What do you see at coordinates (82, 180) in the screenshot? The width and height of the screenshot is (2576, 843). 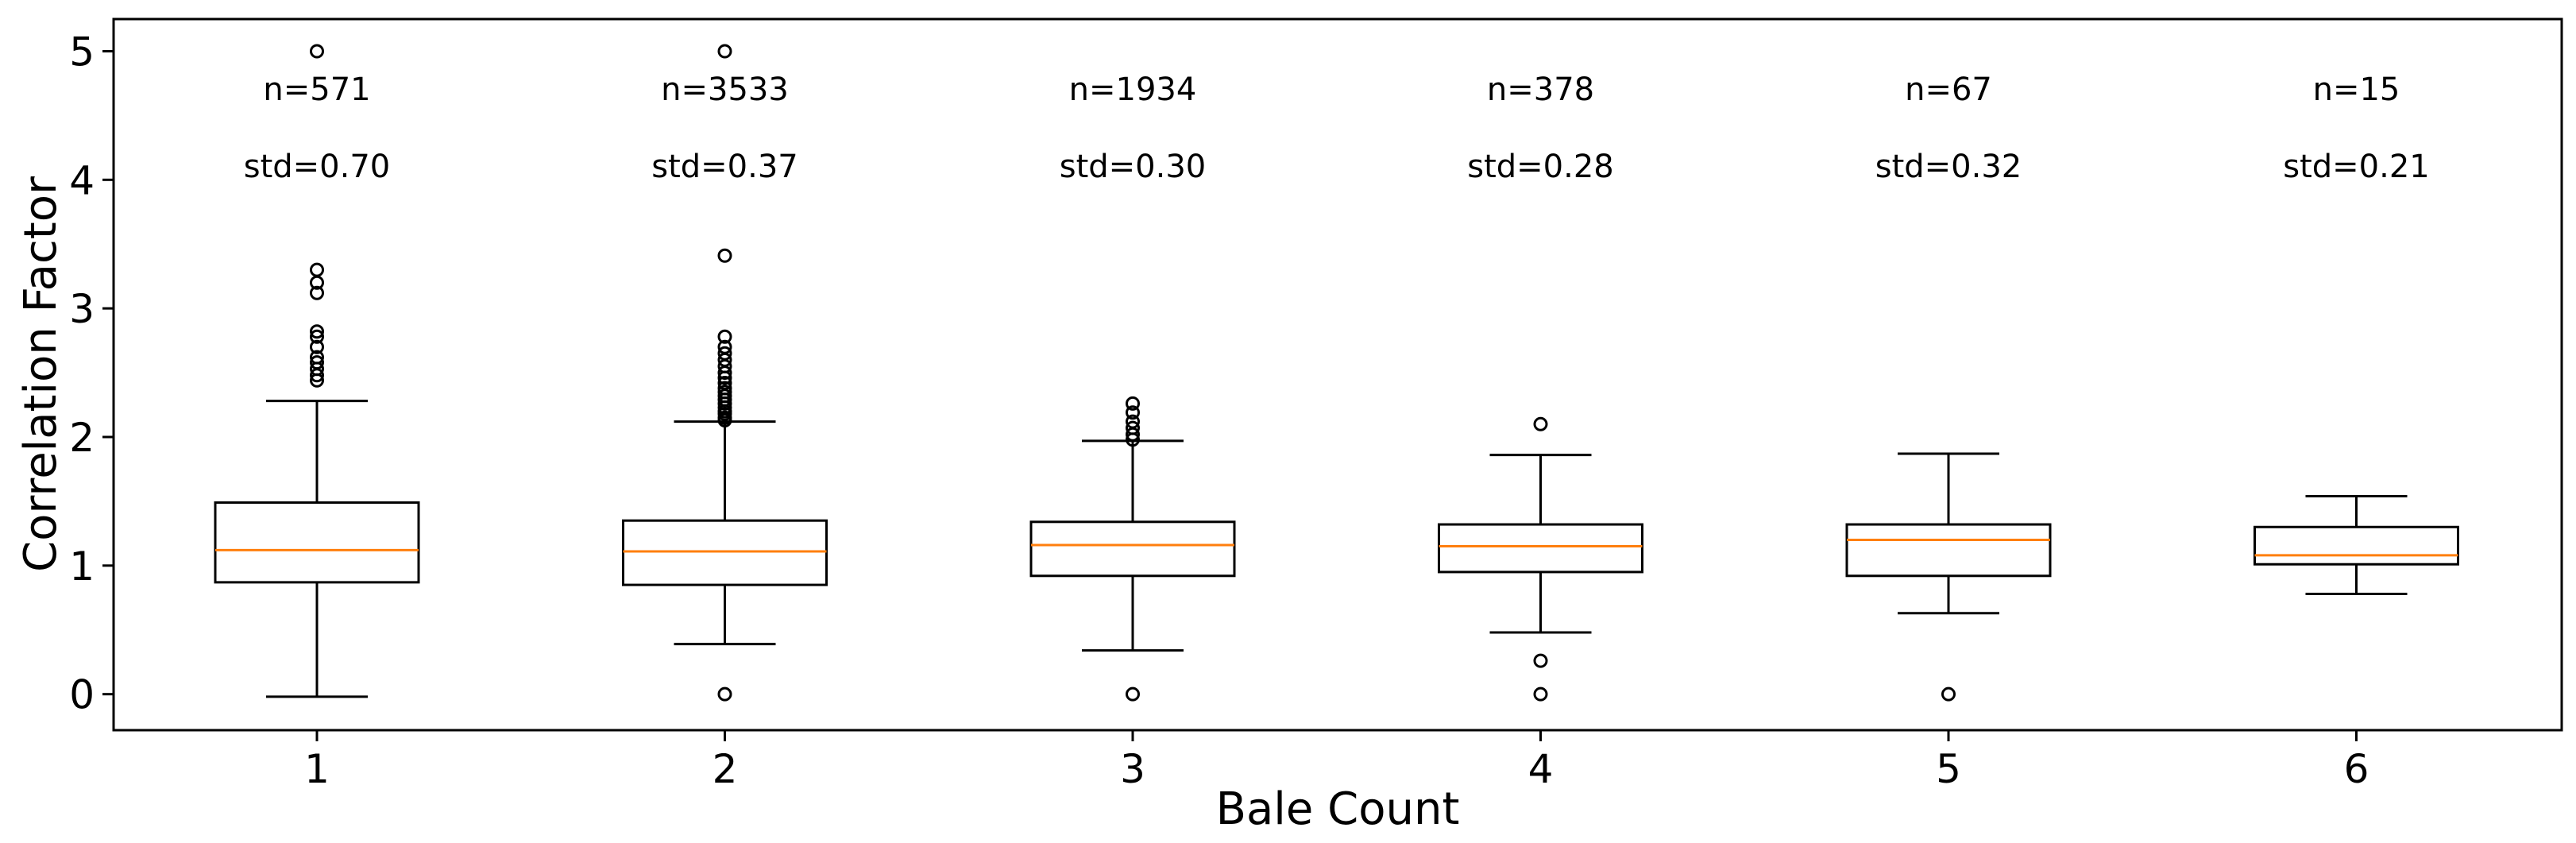 I see `y-tick-label-4: 4` at bounding box center [82, 180].